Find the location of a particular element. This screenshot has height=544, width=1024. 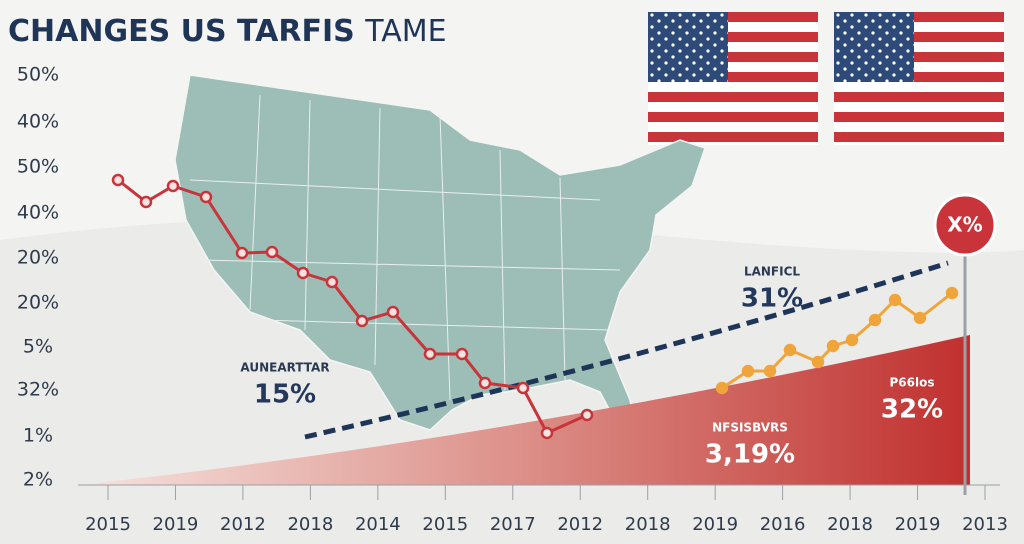

annotation-value: 31% is located at coordinates (772, 299).